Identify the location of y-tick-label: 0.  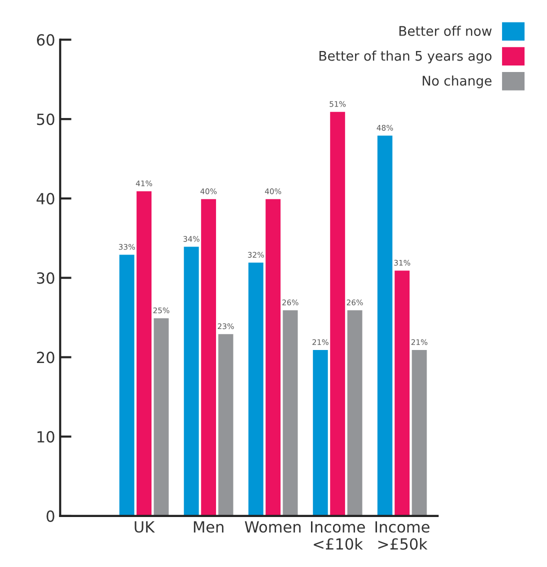
(50, 516).